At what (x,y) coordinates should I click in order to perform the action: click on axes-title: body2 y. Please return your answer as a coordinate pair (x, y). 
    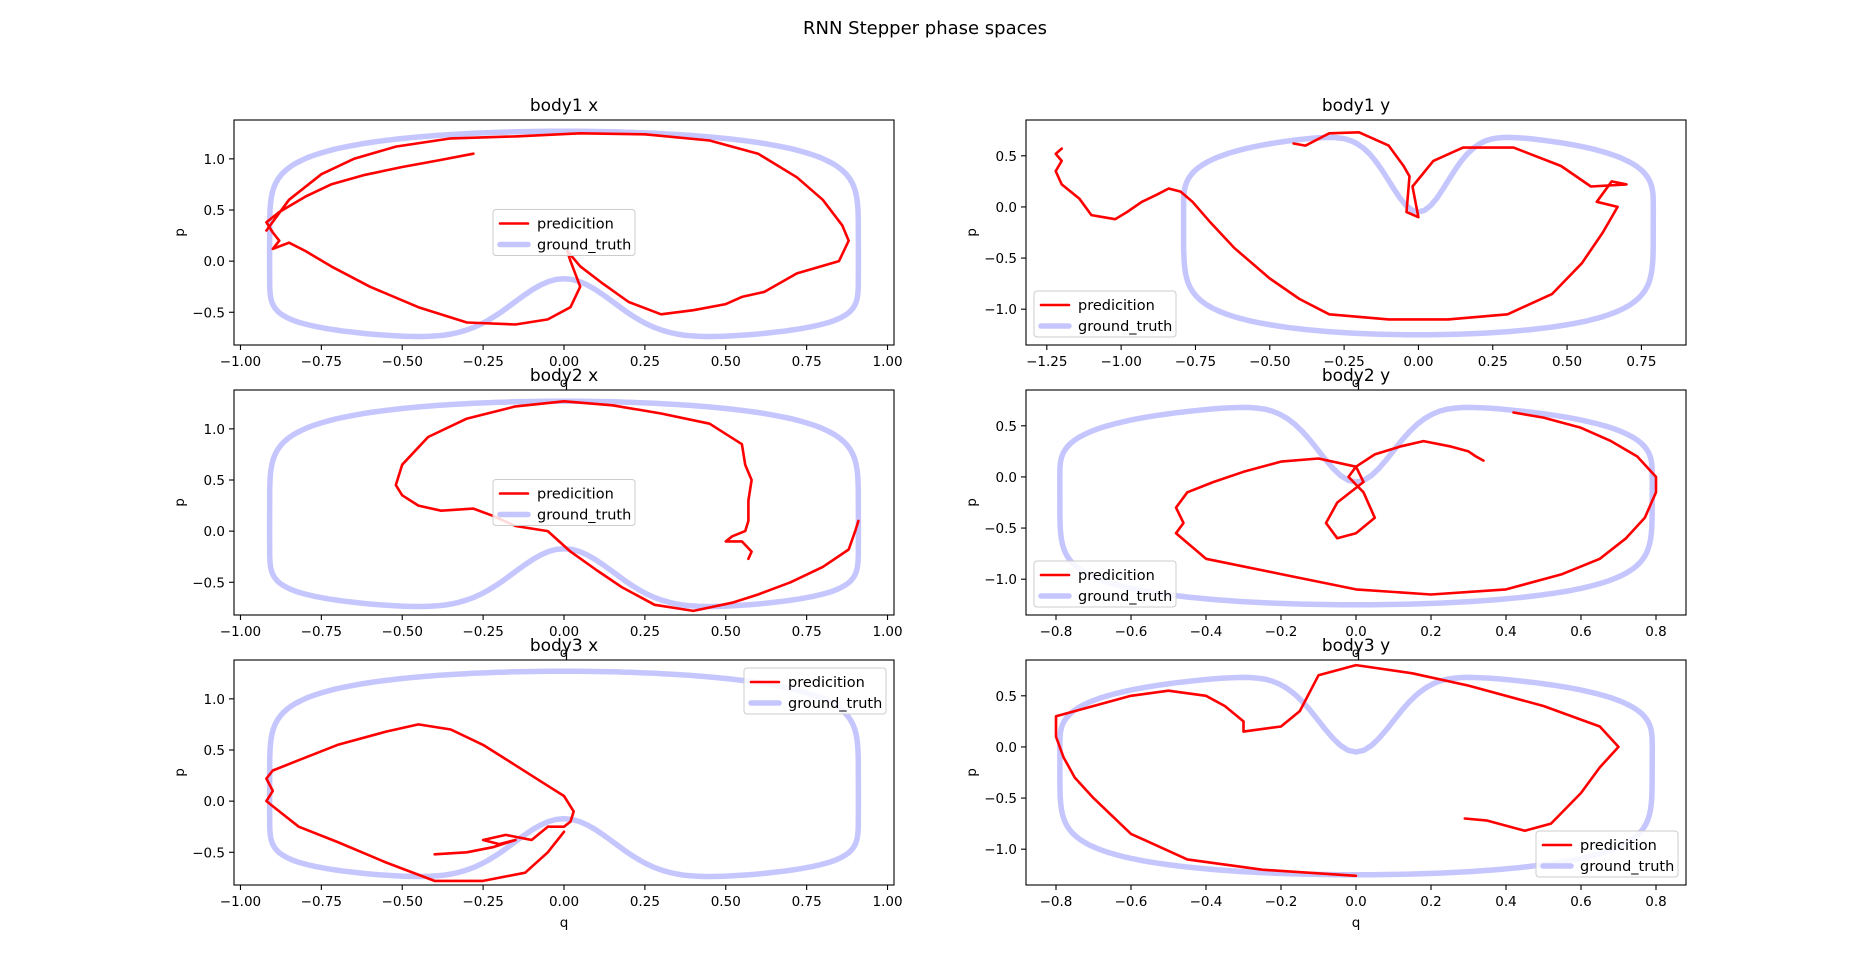
    Looking at the image, I should click on (1356, 376).